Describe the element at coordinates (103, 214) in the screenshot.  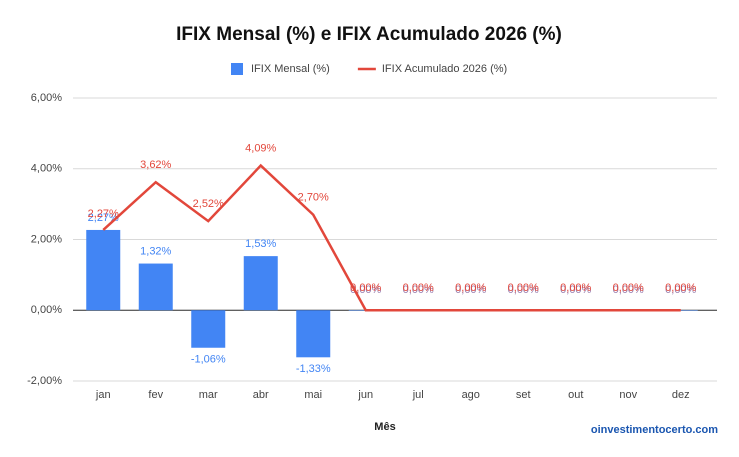
I see `line-value-label: 2,27%` at that location.